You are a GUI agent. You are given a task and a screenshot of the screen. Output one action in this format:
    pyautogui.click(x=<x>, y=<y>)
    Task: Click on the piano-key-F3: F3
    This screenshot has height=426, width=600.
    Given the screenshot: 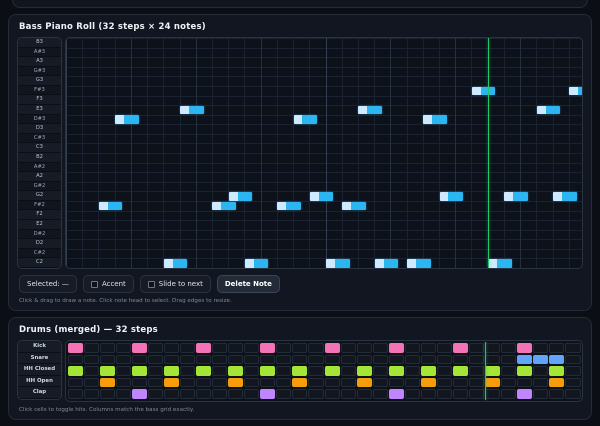 What is the action you would take?
    pyautogui.click(x=39, y=100)
    